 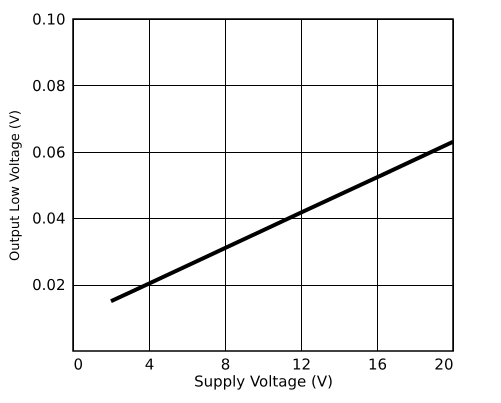 What do you see at coordinates (149, 365) in the screenshot?
I see `x-tick-label: 4` at bounding box center [149, 365].